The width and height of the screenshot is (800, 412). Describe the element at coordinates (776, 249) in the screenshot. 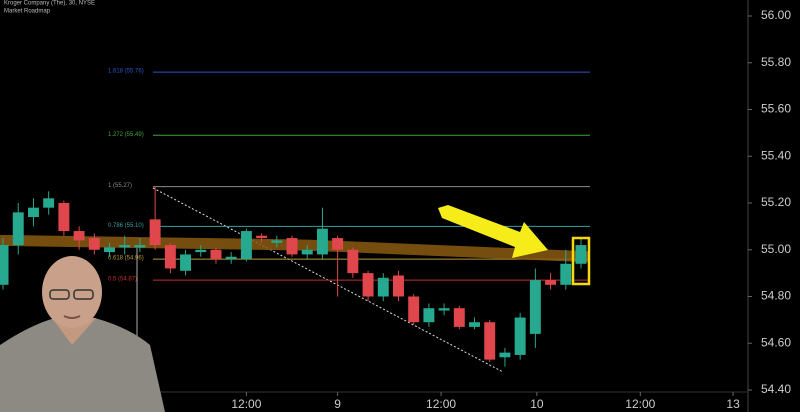

I see `y-tick-label: 55.00` at that location.